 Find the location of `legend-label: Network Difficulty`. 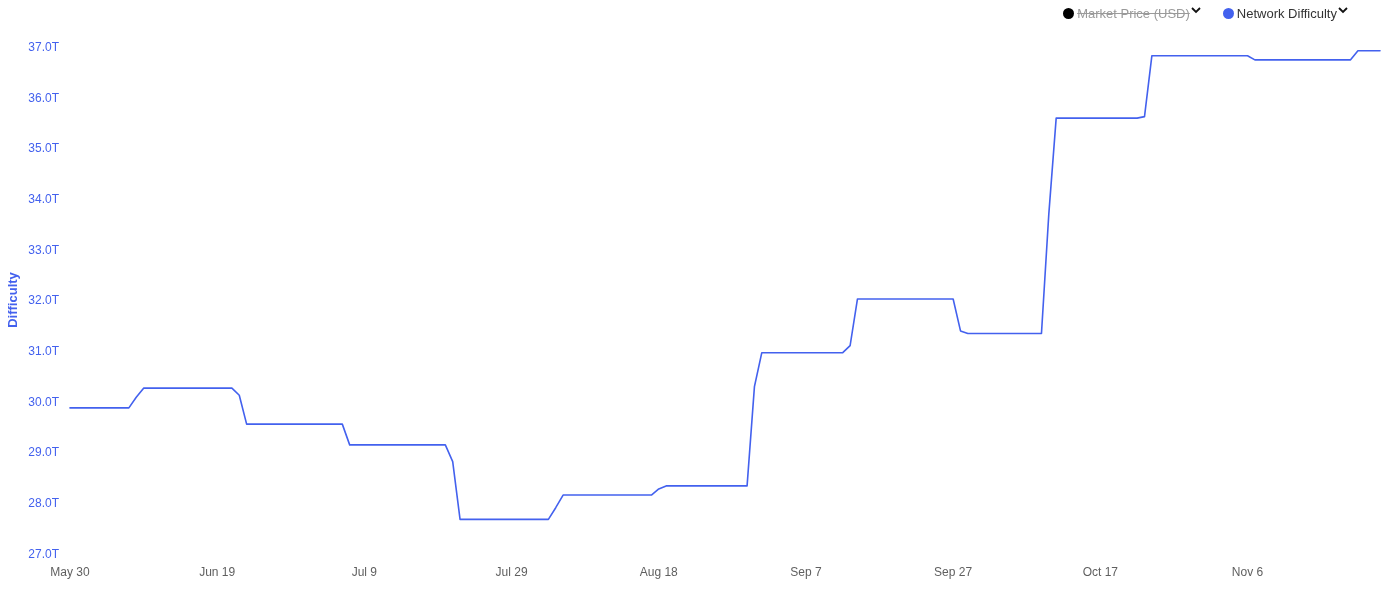

legend-label: Network Difficulty is located at coordinates (1286, 13).